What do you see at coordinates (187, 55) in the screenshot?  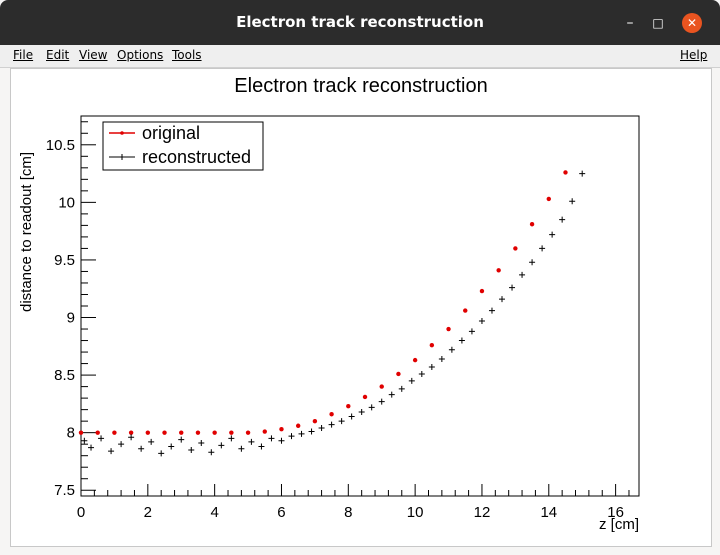 I see `menu-tools: Tools` at bounding box center [187, 55].